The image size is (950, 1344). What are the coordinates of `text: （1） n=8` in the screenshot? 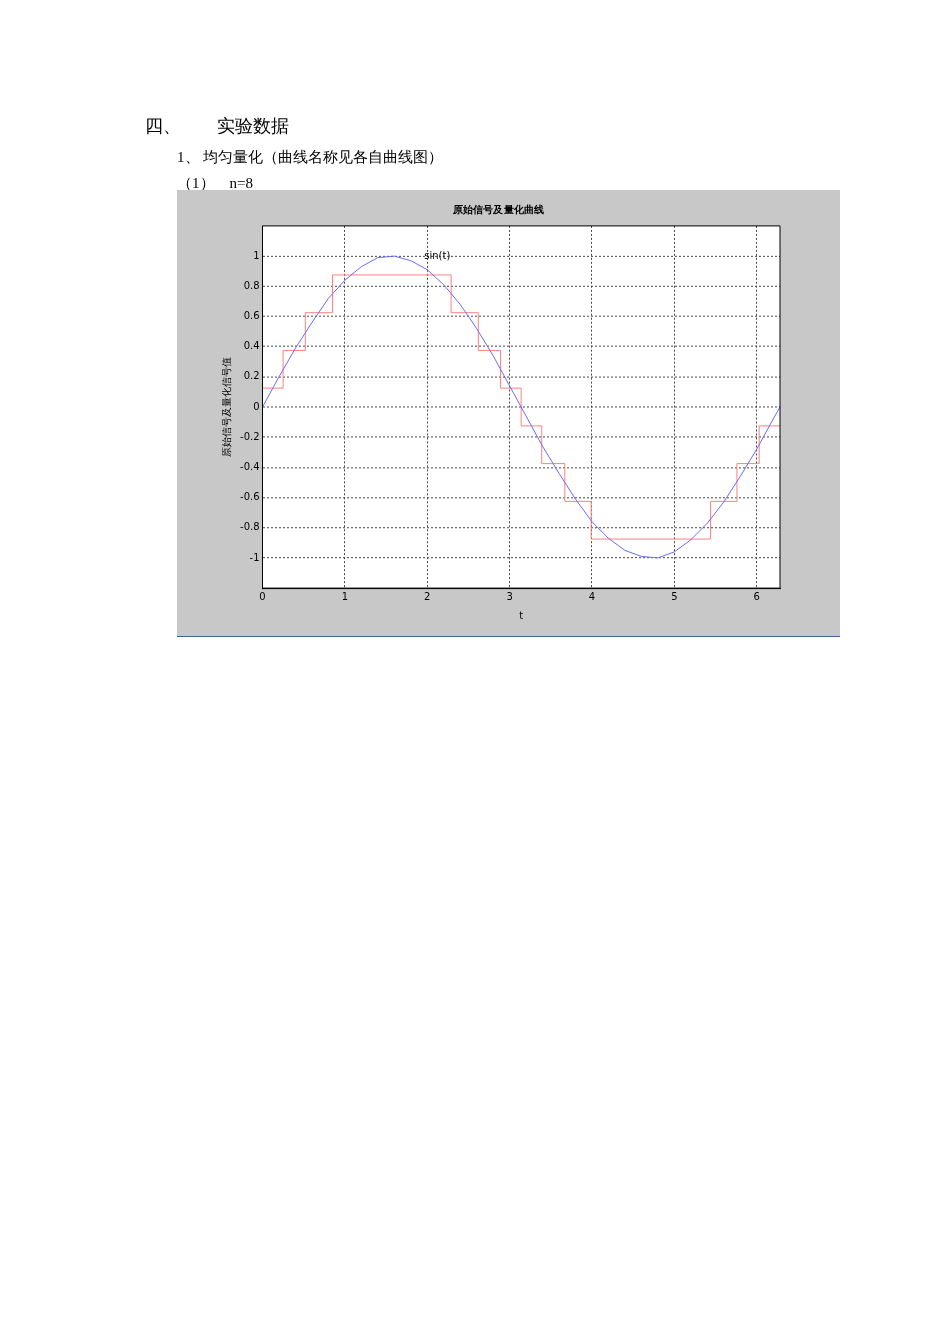 It's located at (215, 183).